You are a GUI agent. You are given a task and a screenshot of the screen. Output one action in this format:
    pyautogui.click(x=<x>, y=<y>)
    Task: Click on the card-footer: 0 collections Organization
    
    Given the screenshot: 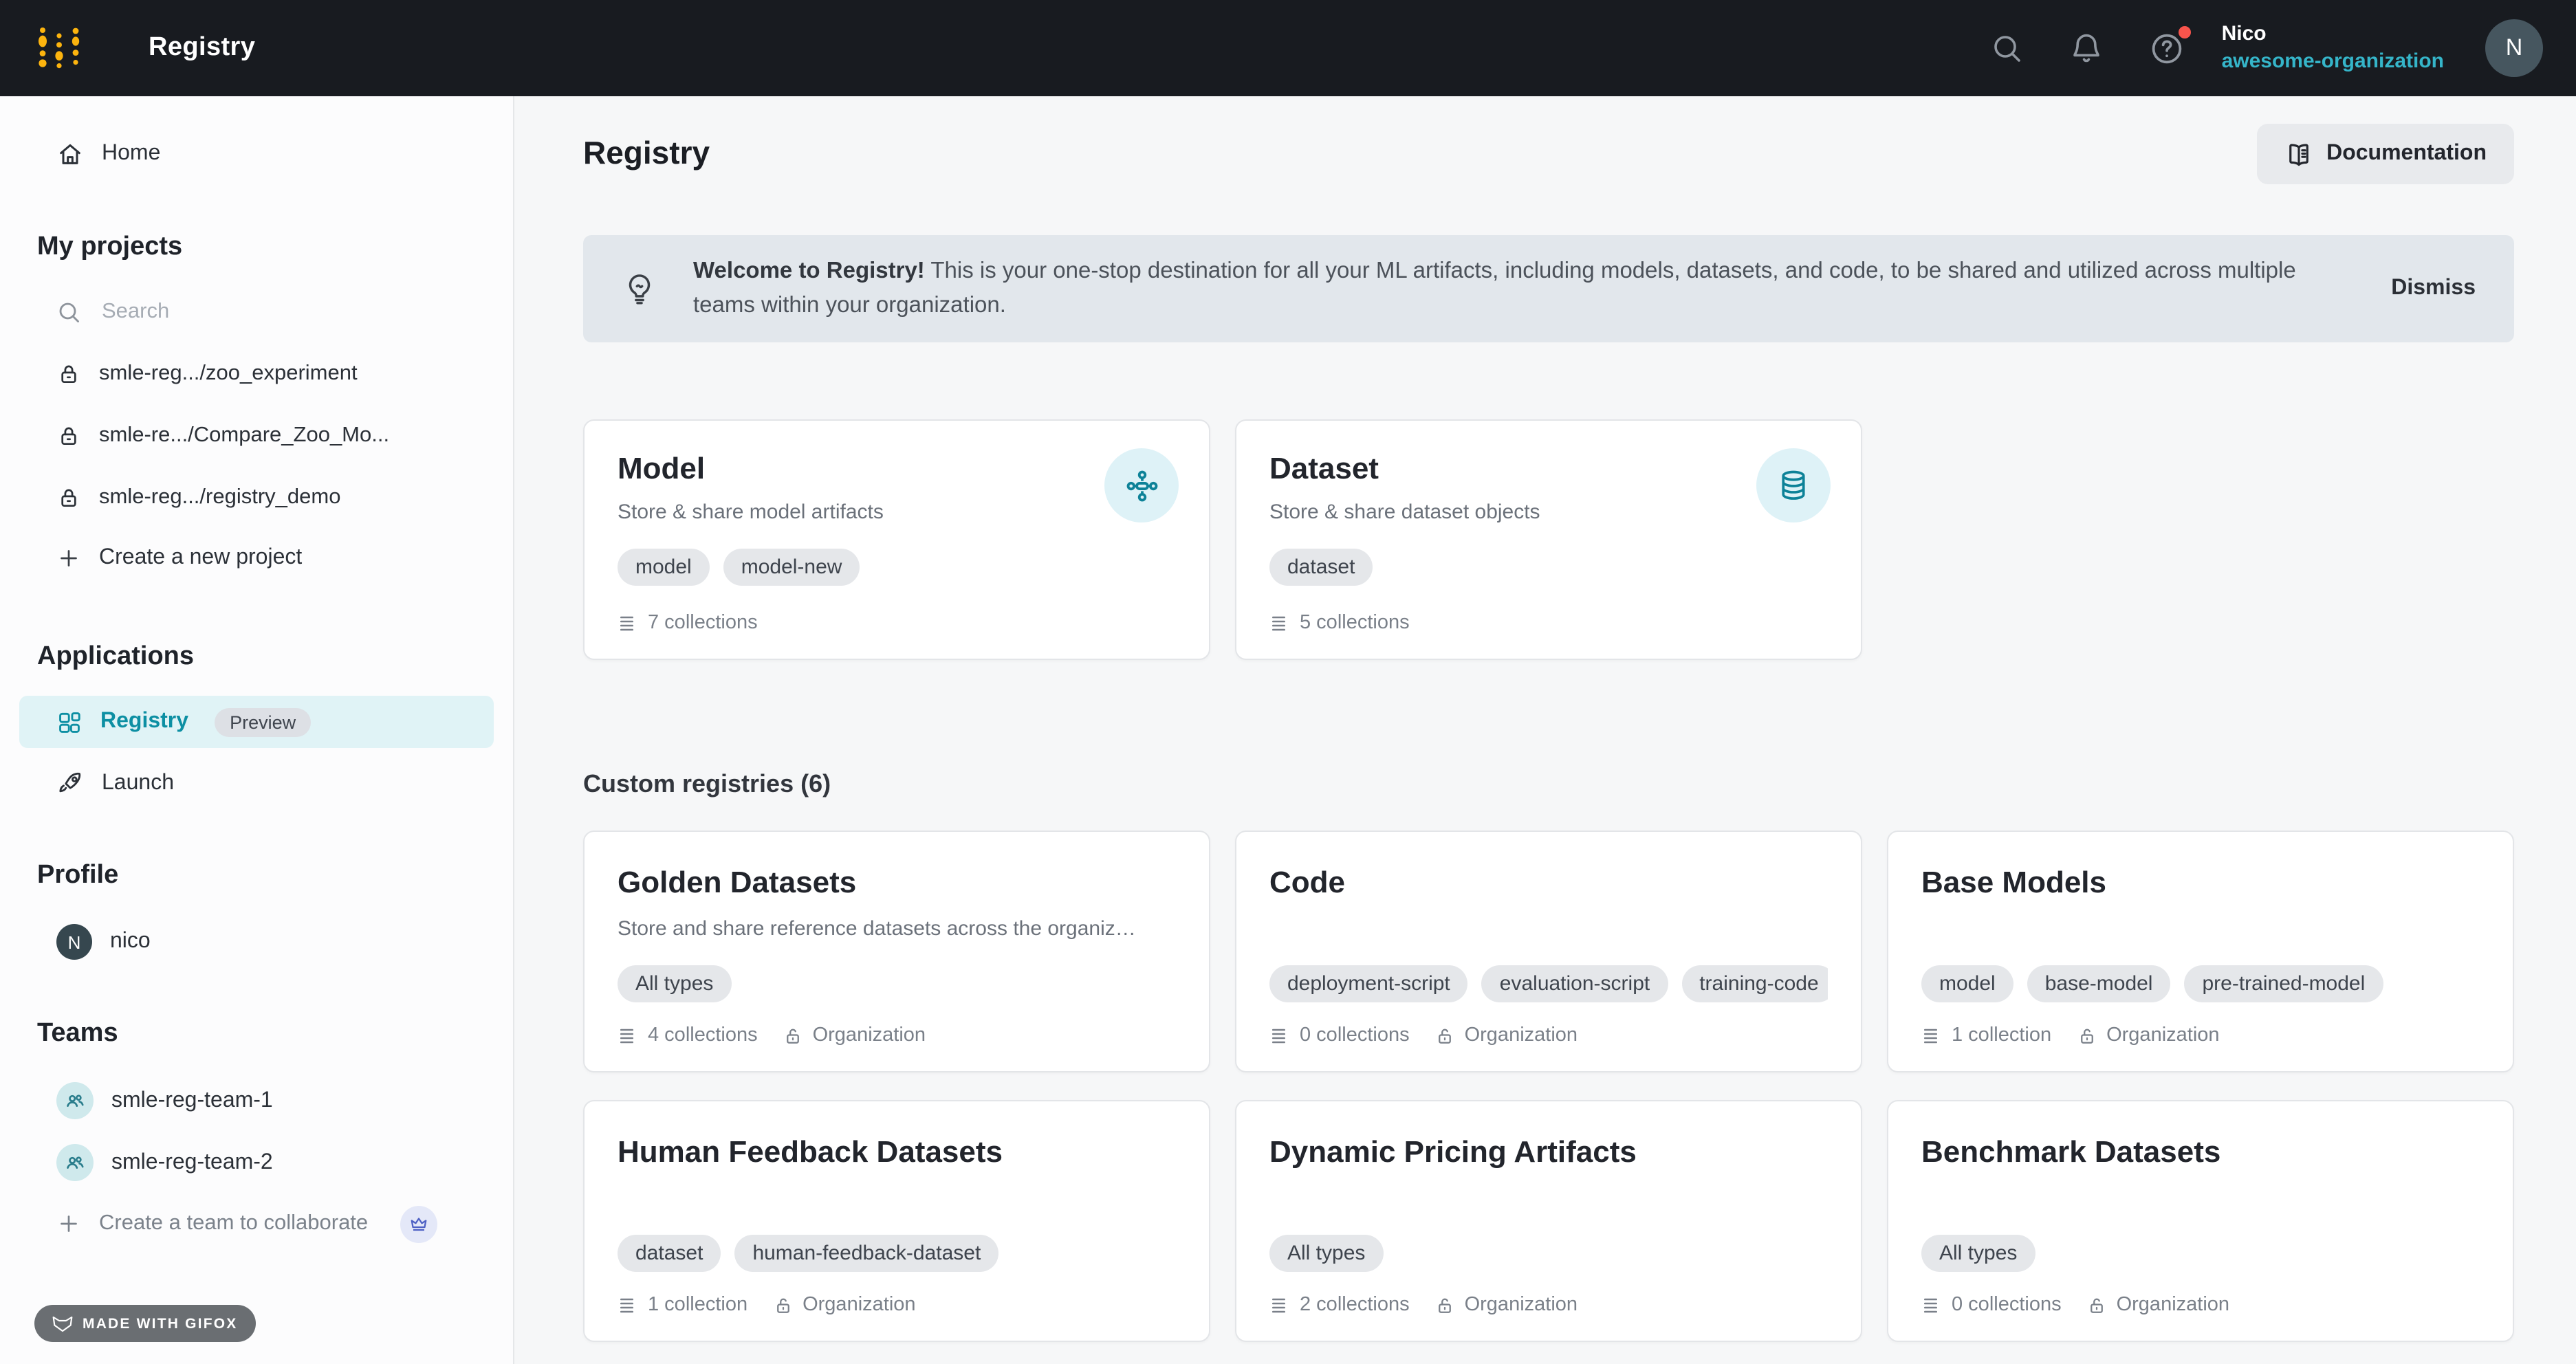 What is the action you would take?
    pyautogui.click(x=1548, y=1035)
    